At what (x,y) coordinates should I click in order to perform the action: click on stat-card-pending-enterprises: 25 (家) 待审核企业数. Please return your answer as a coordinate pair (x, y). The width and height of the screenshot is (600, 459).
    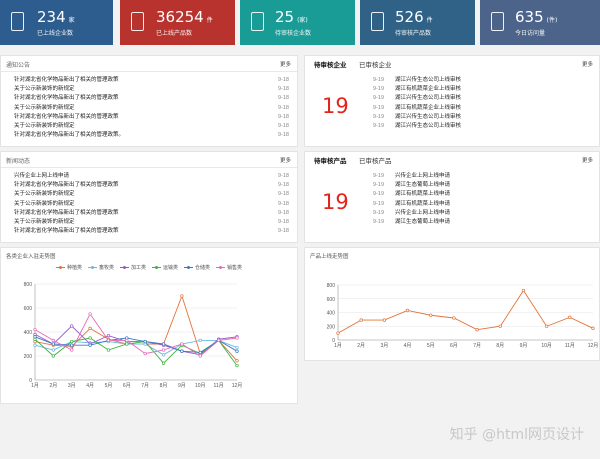
    Looking at the image, I should click on (297, 22).